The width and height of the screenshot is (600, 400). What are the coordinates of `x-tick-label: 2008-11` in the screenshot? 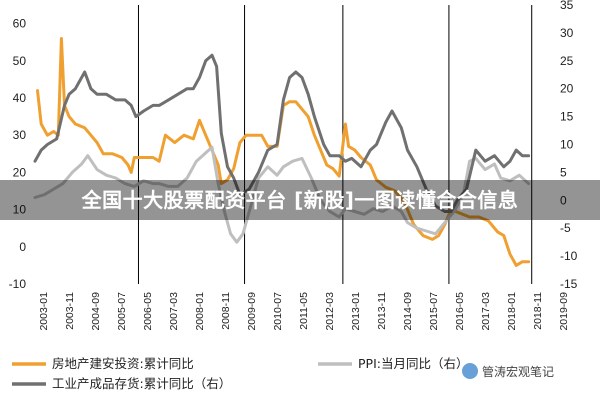 It's located at (226, 311).